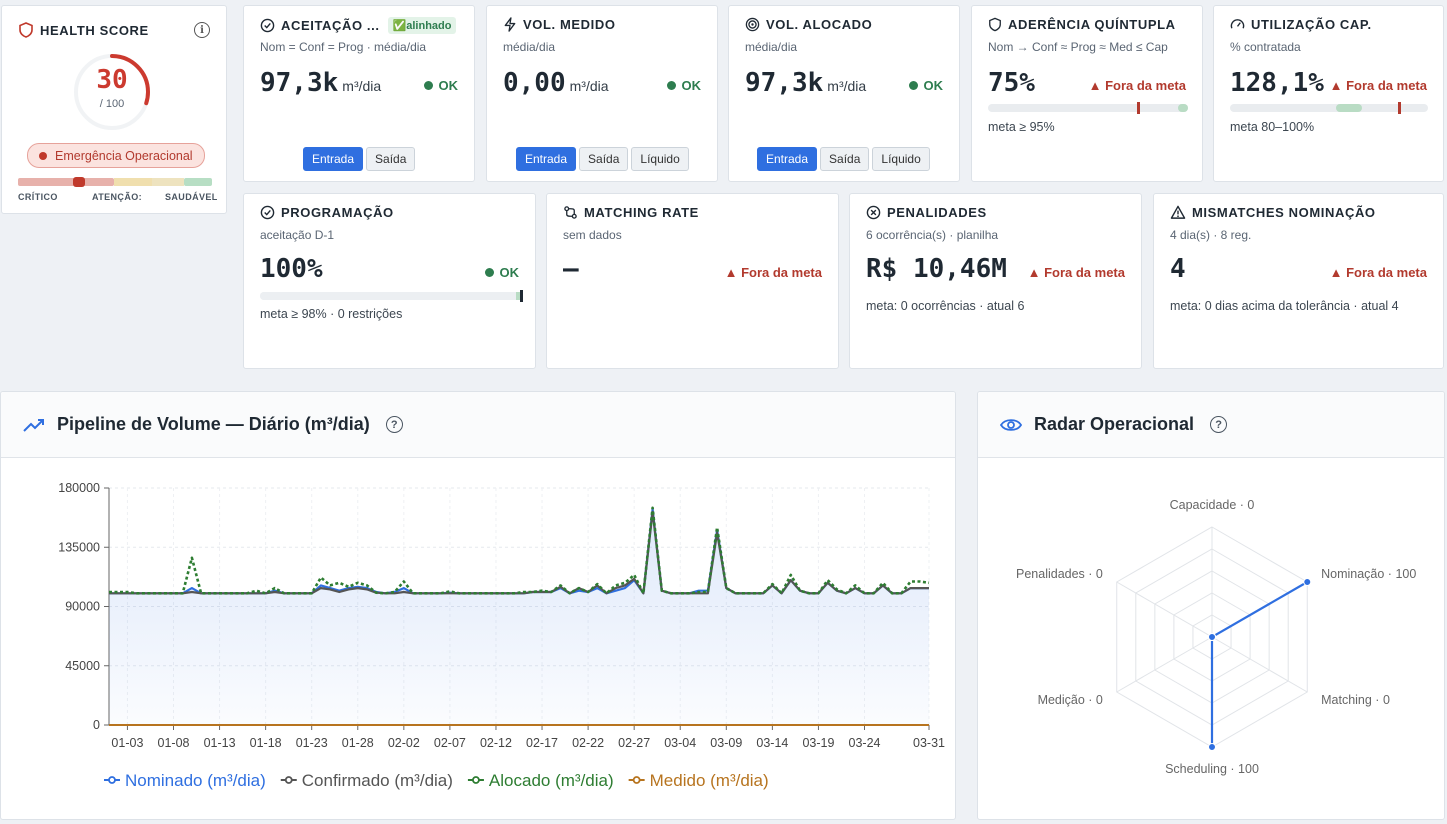 The width and height of the screenshot is (1447, 824). Describe the element at coordinates (1092, 24) in the screenshot. I see `kpi-title: ADERÊNCIA QUÍNTUPLA` at that location.